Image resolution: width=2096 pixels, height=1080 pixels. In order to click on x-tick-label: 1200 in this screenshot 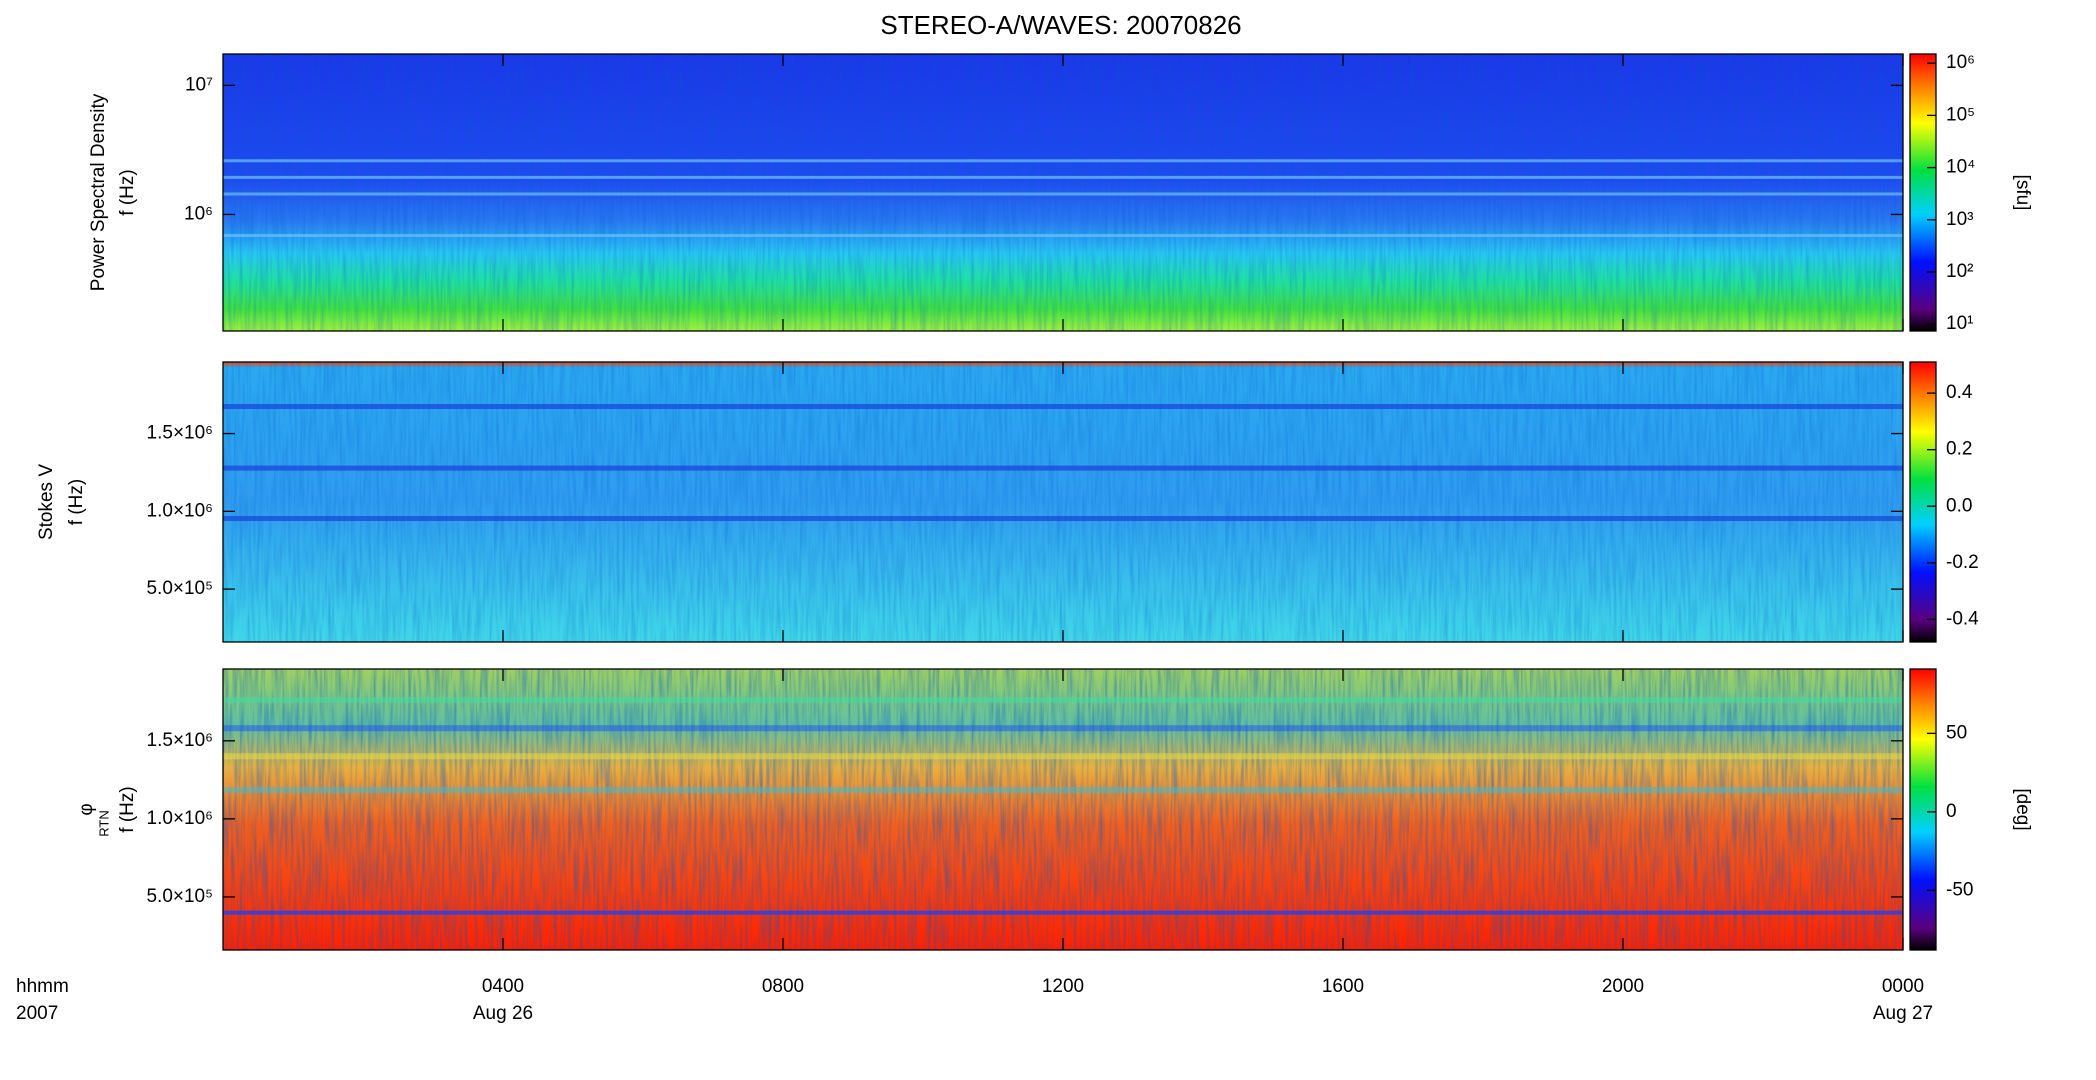, I will do `click(1063, 986)`.